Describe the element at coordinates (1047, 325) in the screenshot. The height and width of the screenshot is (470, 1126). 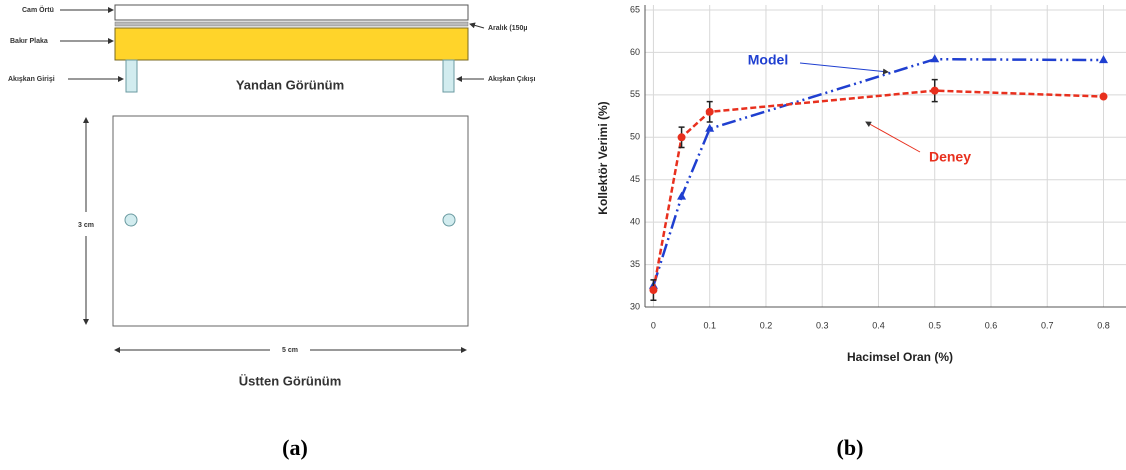
I see `x-tick-label: 0.7` at that location.